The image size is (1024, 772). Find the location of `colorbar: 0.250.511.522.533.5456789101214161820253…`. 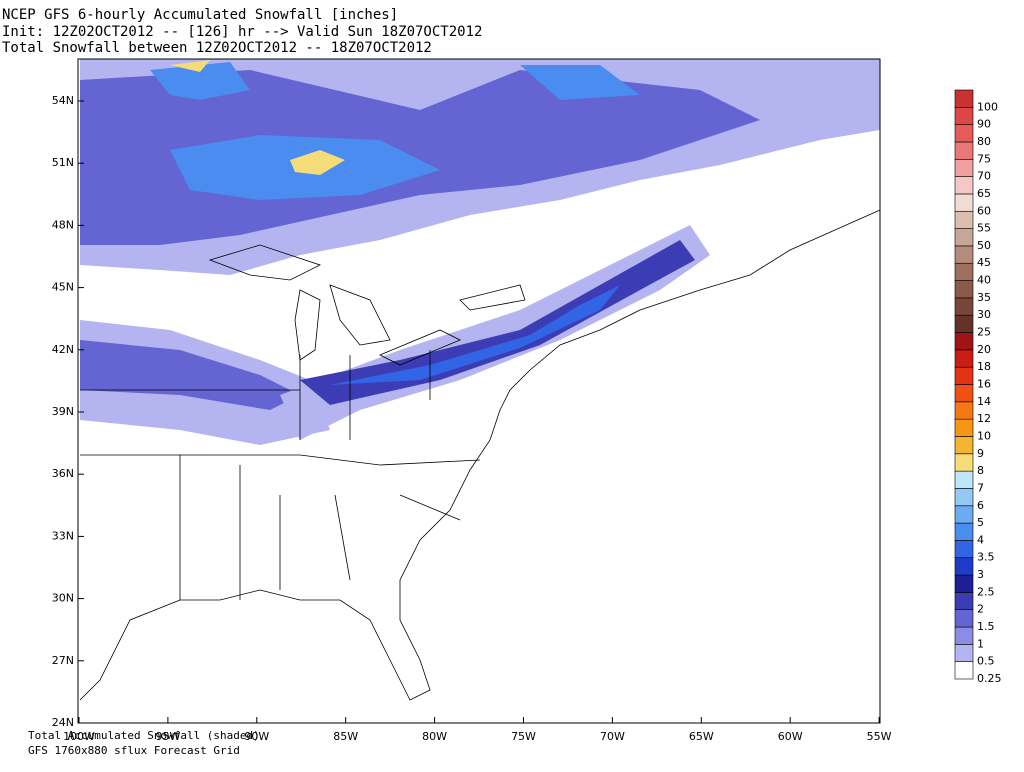

colorbar: 0.250.511.522.533.5456789101214161820253… is located at coordinates (978, 387).